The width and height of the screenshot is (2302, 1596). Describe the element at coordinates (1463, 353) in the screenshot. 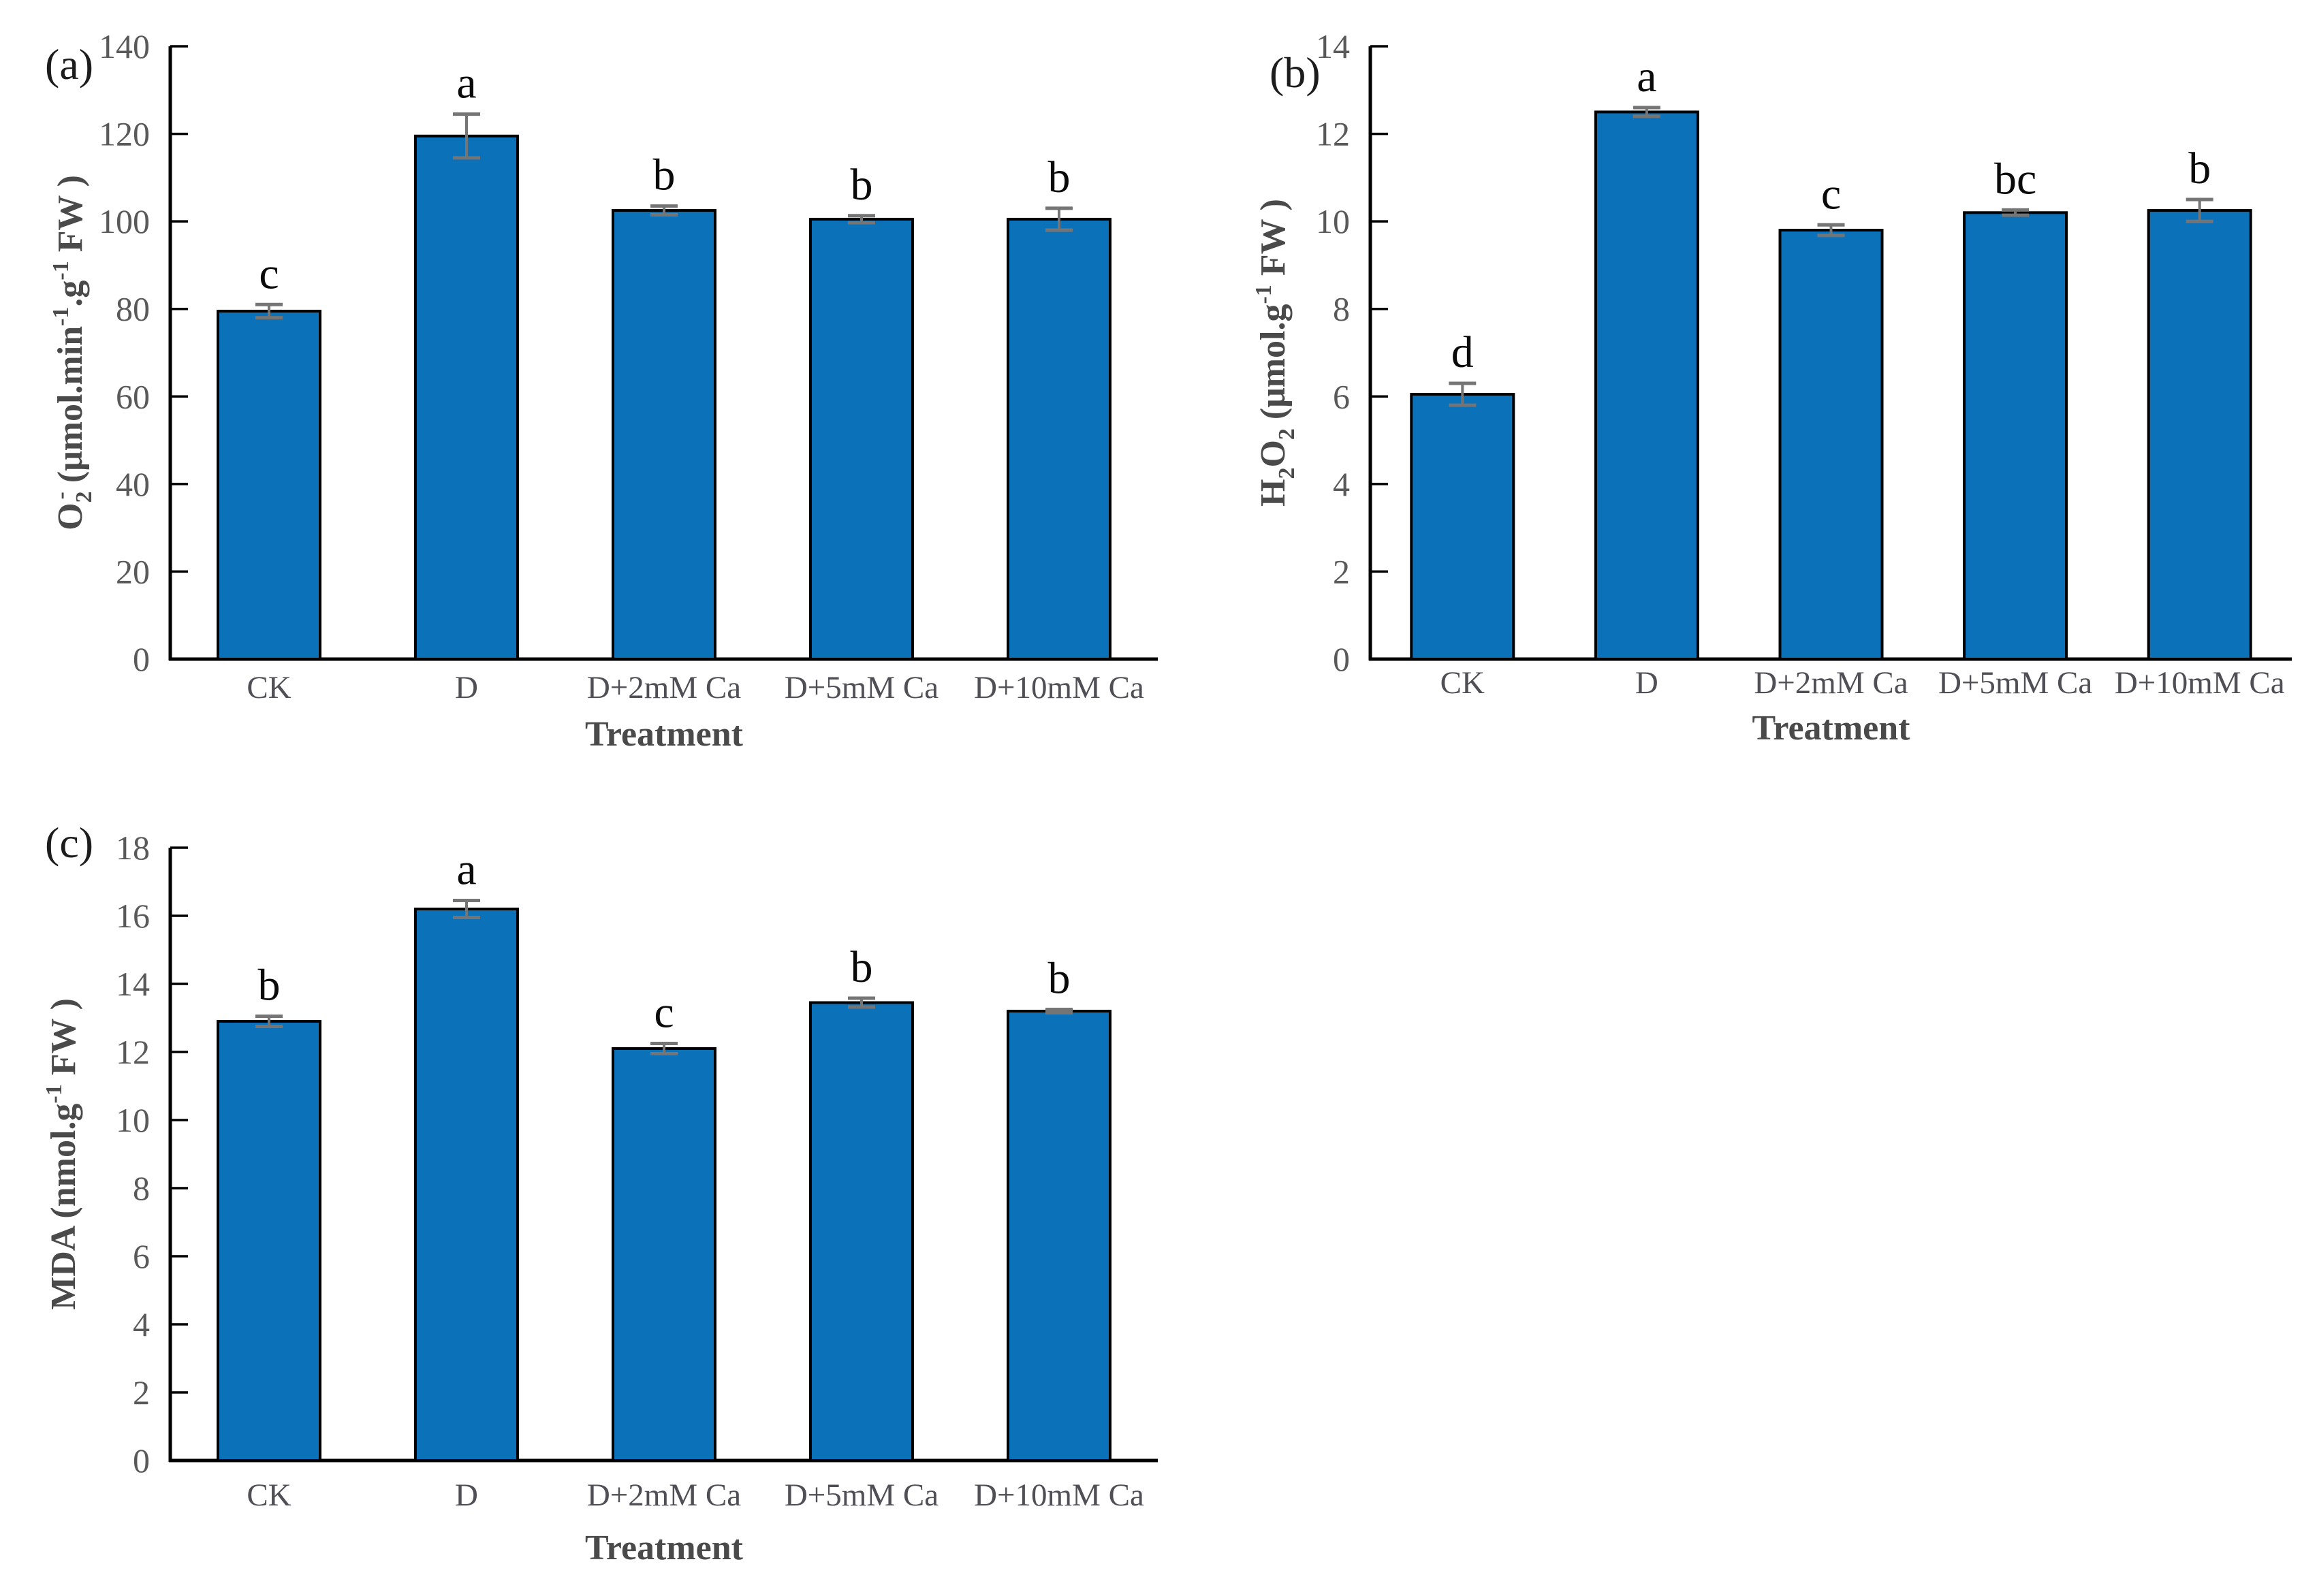

I see `sig-letter: d` at that location.